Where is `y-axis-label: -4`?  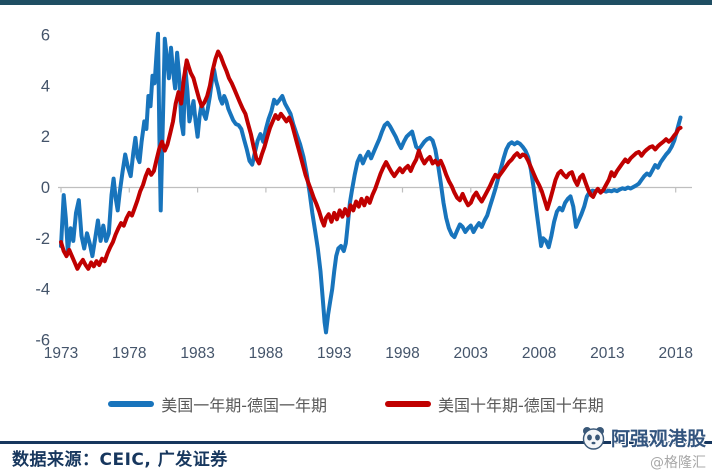 y-axis-label: -4 is located at coordinates (42, 290).